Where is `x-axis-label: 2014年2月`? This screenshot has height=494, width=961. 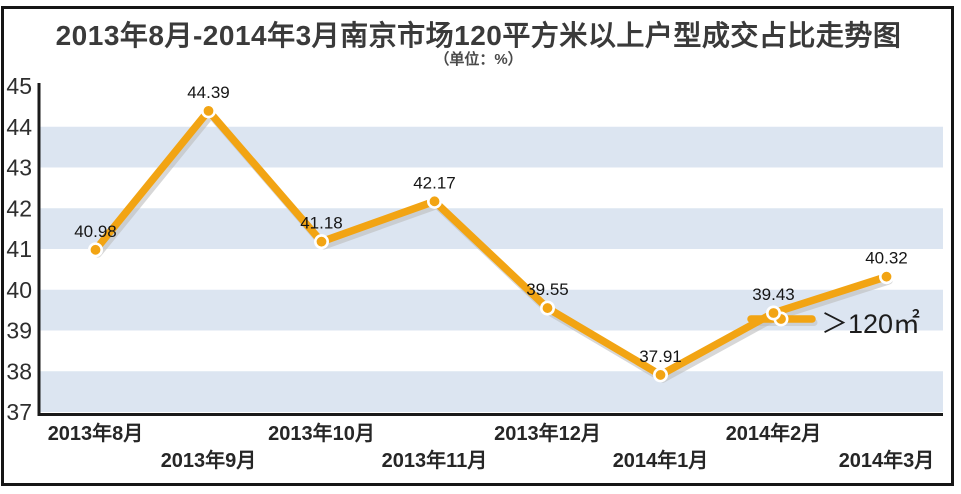 x-axis-label: 2014年2月 is located at coordinates (774, 433).